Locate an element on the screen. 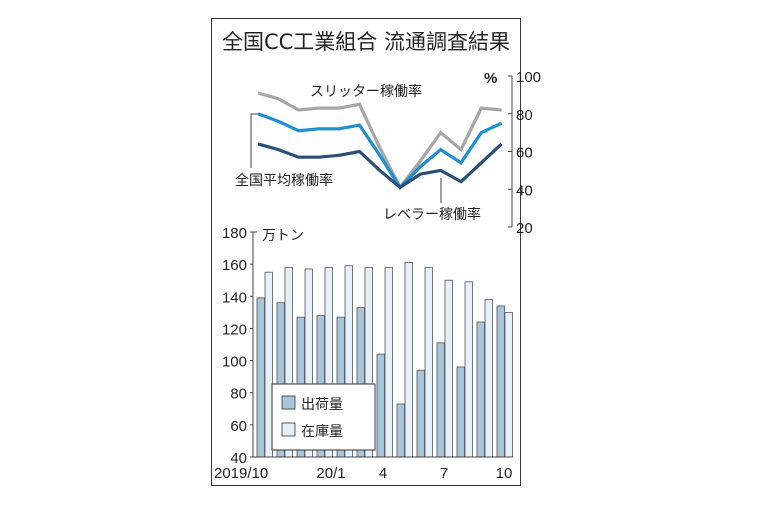  legend-label-shipment: 出荷量 is located at coordinates (322, 405).